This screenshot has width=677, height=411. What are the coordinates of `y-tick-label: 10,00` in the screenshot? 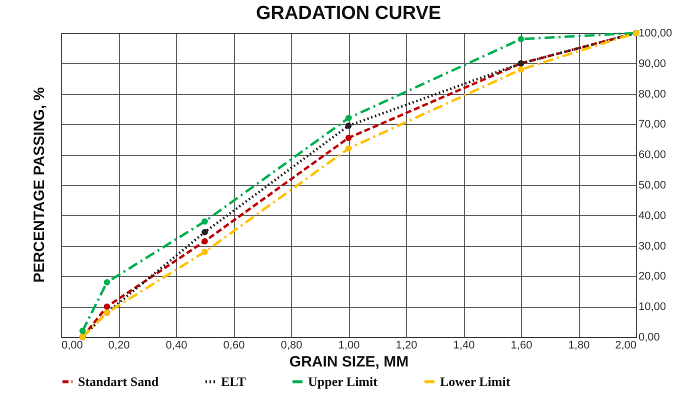 It's located at (652, 307).